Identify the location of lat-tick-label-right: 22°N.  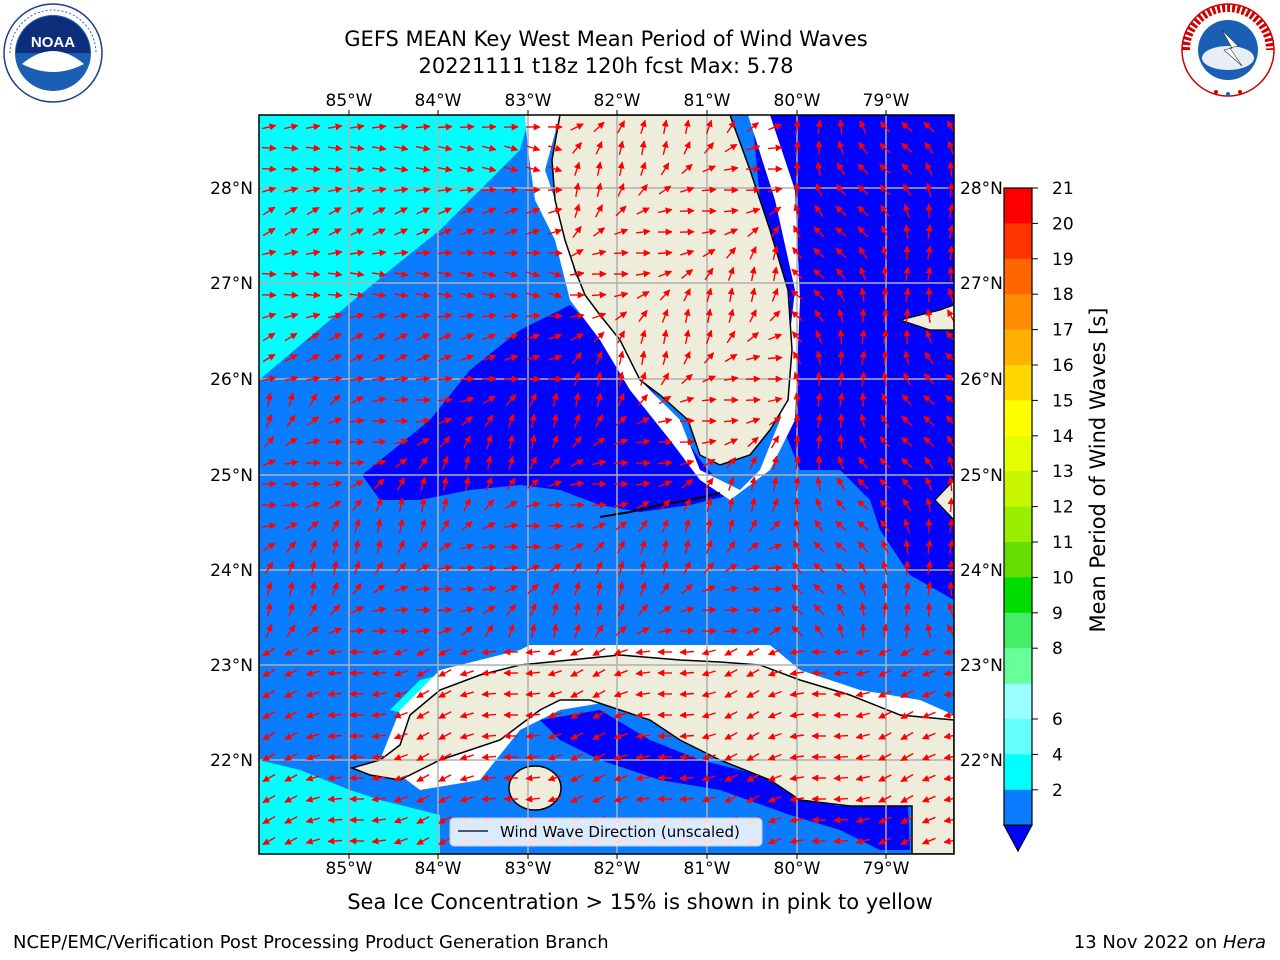
(981, 761).